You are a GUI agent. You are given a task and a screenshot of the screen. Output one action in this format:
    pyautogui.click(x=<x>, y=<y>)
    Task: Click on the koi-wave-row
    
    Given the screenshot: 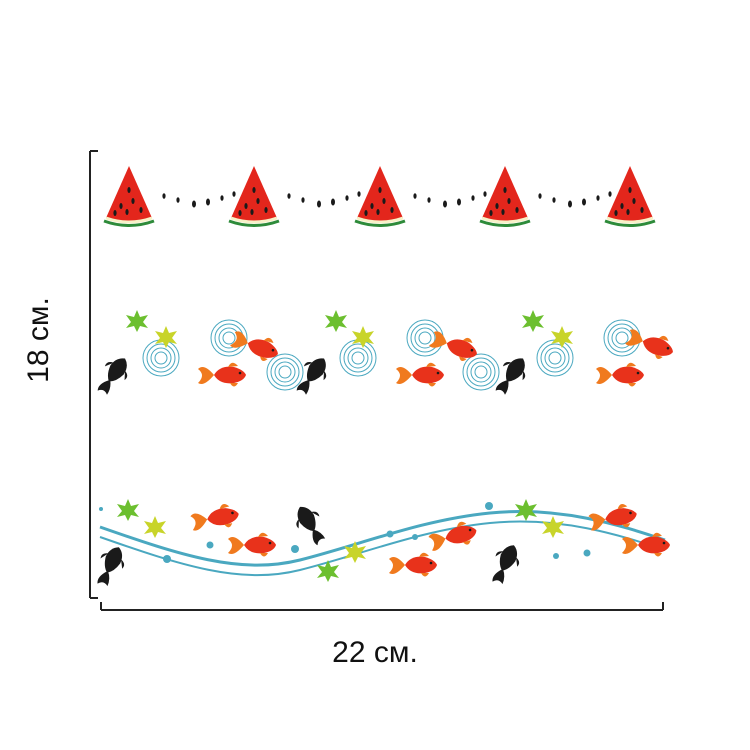 What is the action you would take?
    pyautogui.click(x=379, y=545)
    